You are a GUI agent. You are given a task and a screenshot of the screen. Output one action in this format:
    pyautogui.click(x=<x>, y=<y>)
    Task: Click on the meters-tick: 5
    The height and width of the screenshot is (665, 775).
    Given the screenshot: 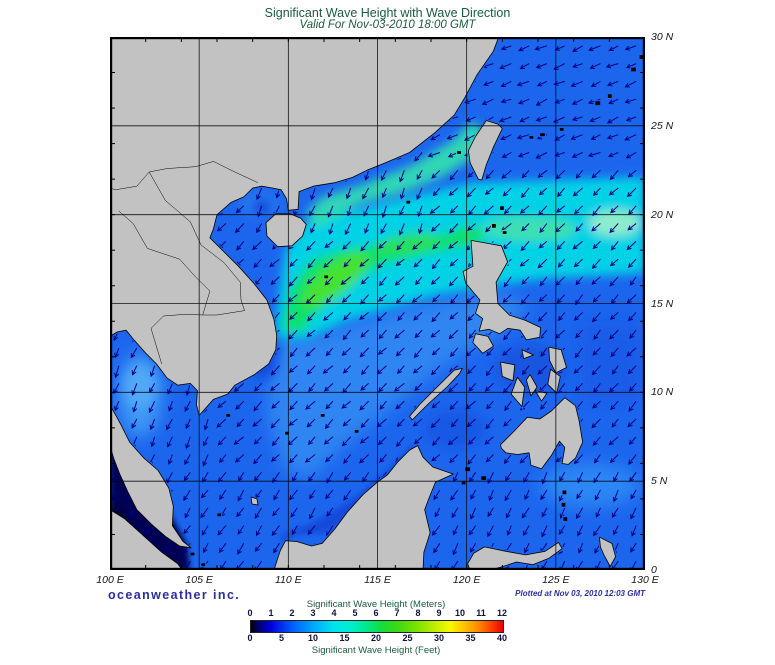 What is the action you would take?
    pyautogui.click(x=355, y=613)
    